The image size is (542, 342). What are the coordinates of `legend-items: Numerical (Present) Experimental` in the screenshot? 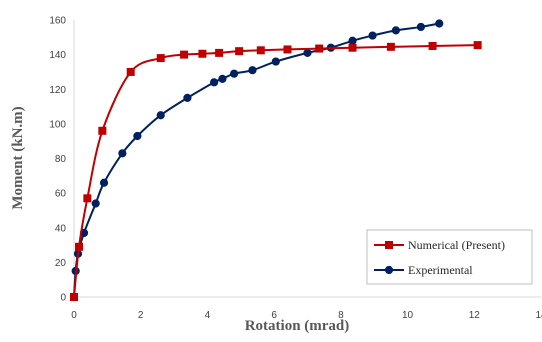 It's located at (439, 257).